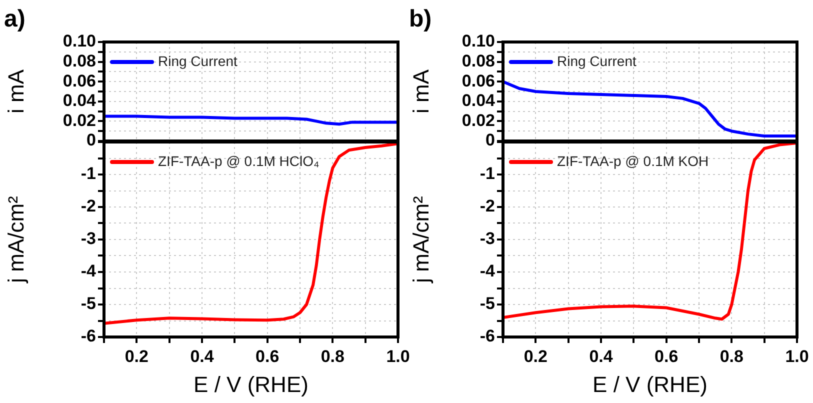 This screenshot has height=403, width=813. What do you see at coordinates (633, 160) in the screenshot?
I see `legend-label: ZIF-TAA-p @ 0.1M KOH` at bounding box center [633, 160].